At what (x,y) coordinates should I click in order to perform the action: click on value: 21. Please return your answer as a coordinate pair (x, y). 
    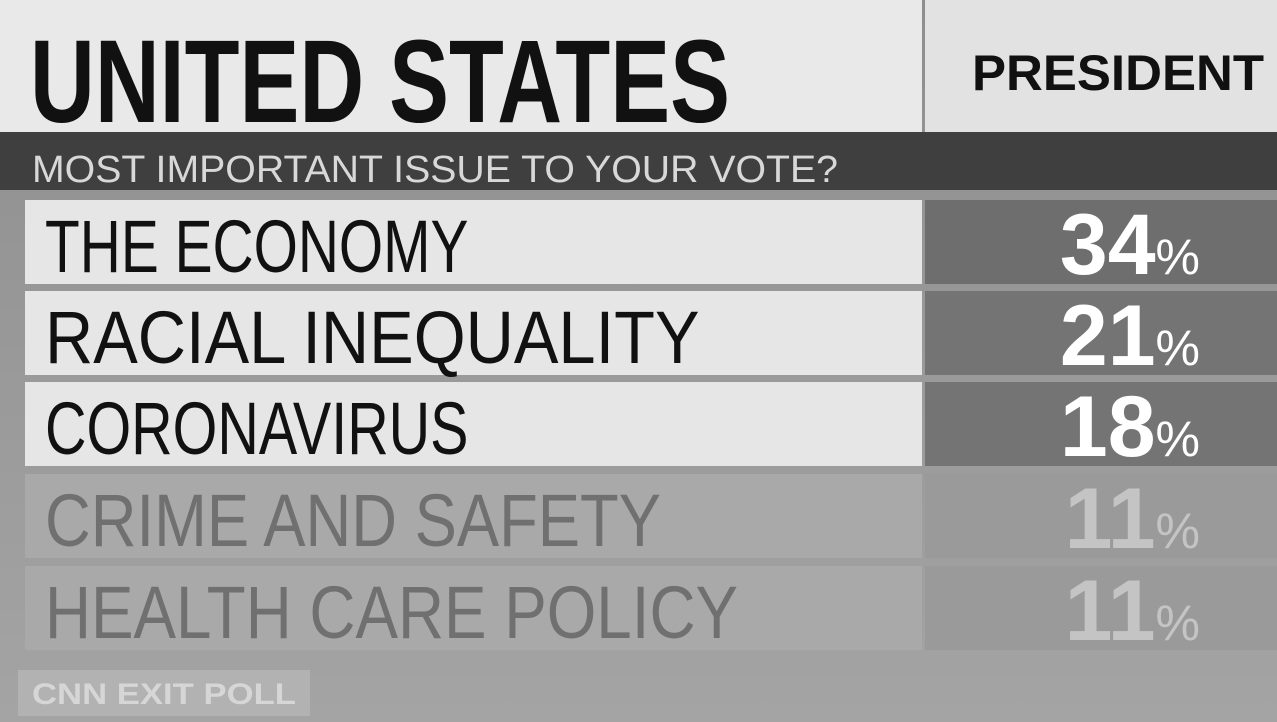
    Looking at the image, I should click on (1108, 336).